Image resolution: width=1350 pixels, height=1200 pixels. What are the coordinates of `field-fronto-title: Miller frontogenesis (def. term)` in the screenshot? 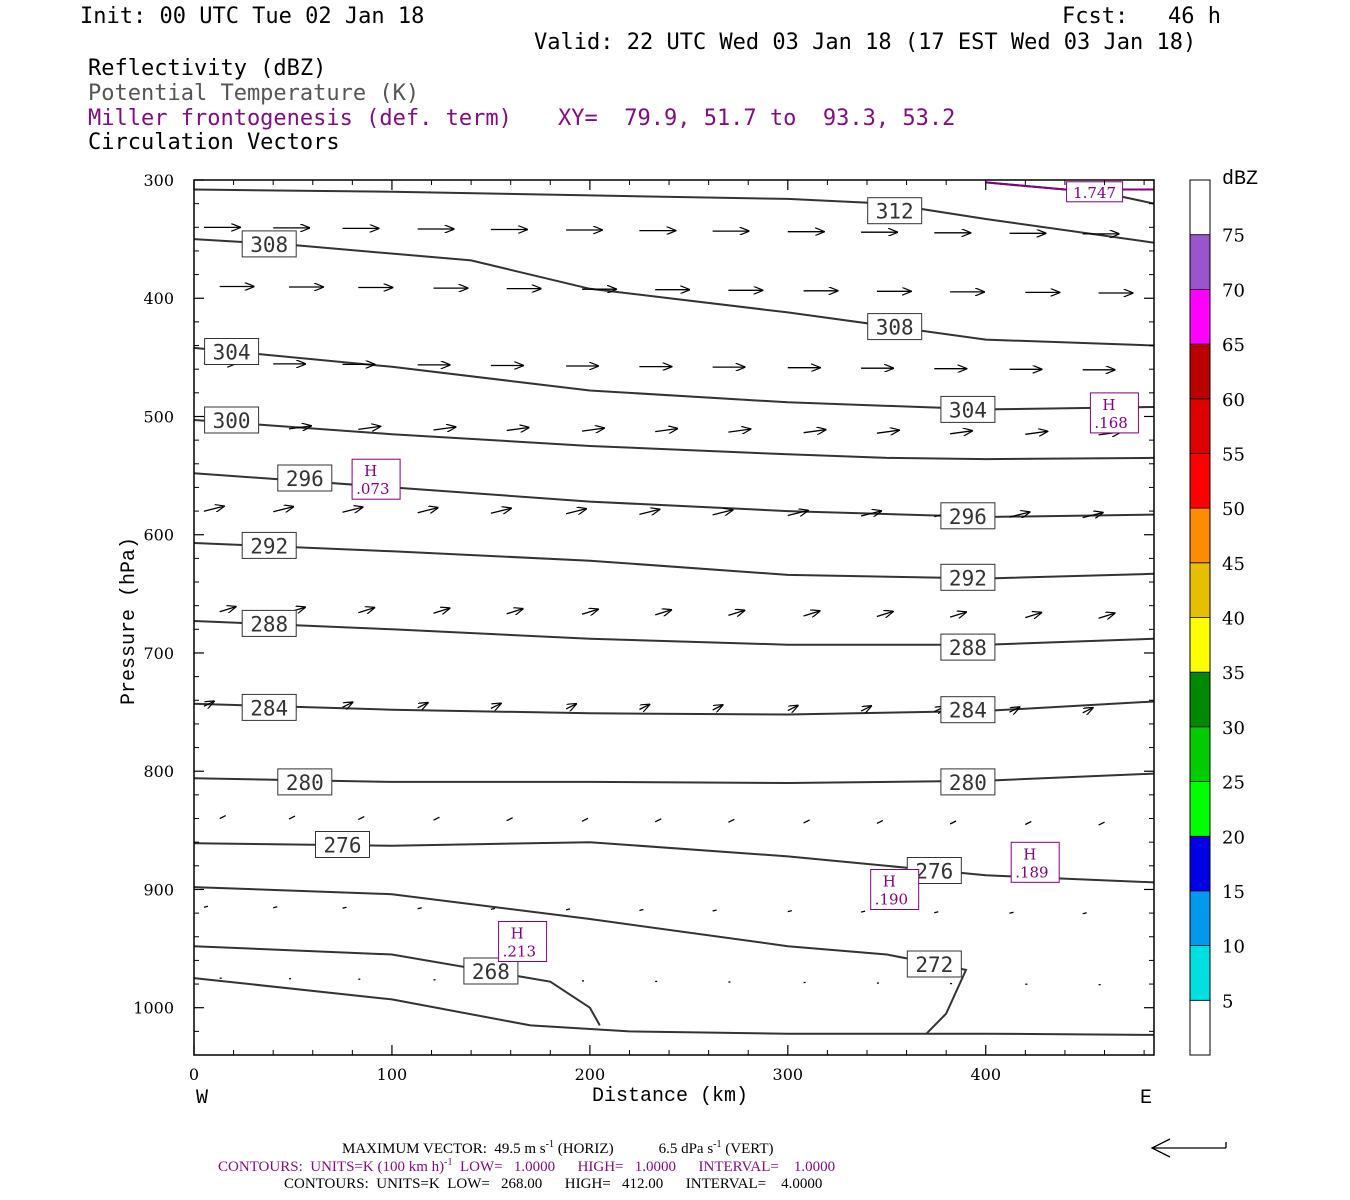 It's located at (300, 118).